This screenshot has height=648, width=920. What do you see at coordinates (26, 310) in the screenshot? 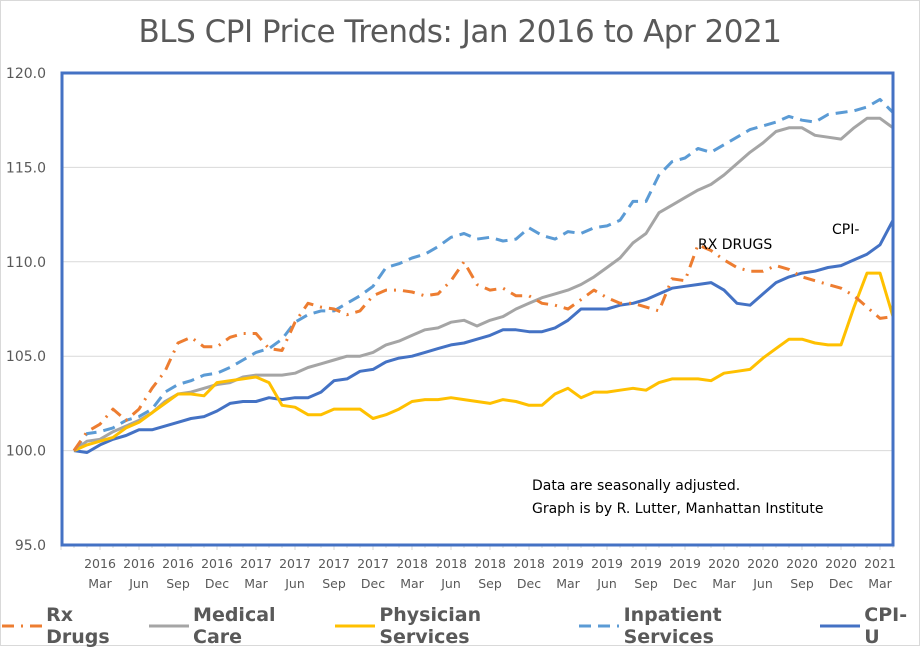
I see `y-axis-tick-labels: 95.0 100.0 105.0 110.0 115.0 120.0` at bounding box center [26, 310].